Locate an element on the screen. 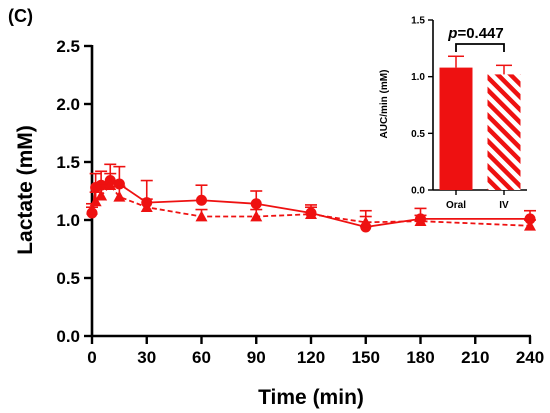 This screenshot has width=550, height=413. significance-bracket is located at coordinates (480, 47).